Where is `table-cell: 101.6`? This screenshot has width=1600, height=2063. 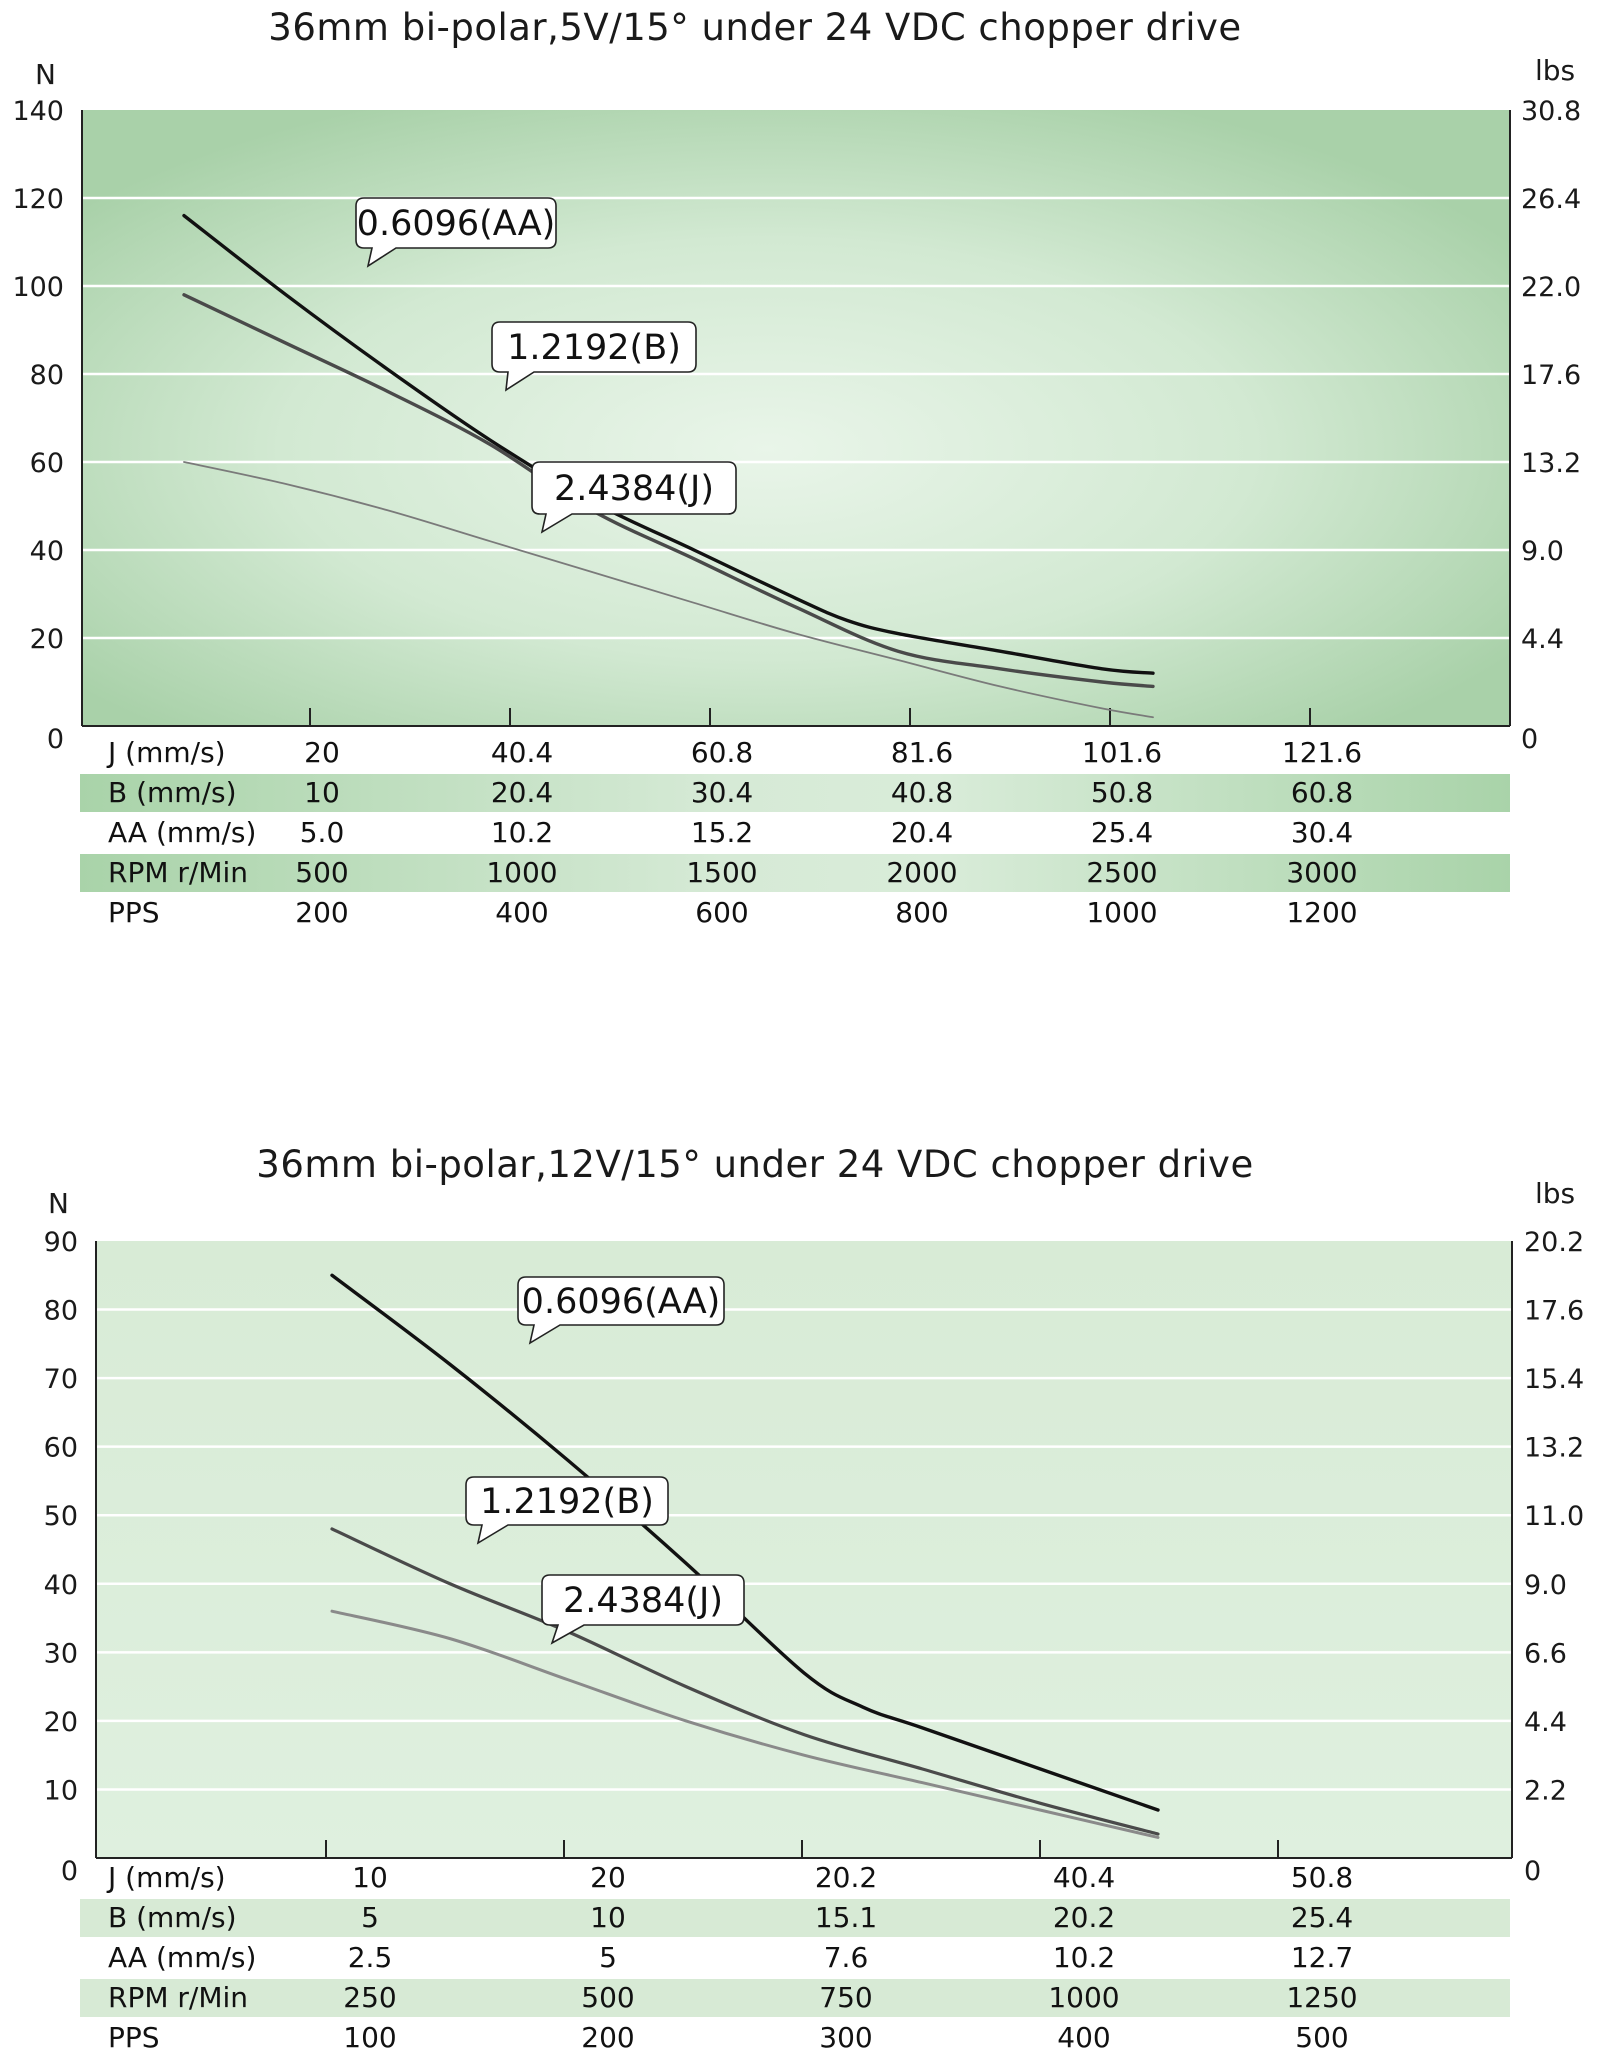
table-cell: 101.6 is located at coordinates (1122, 752).